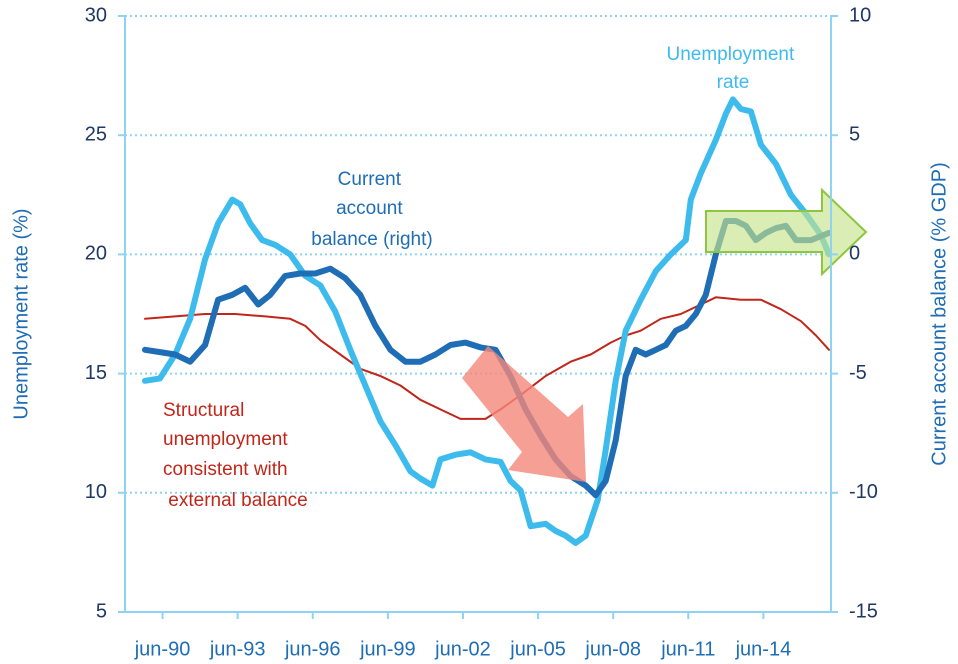  Describe the element at coordinates (370, 179) in the screenshot. I see `annotation-line: Current` at that location.